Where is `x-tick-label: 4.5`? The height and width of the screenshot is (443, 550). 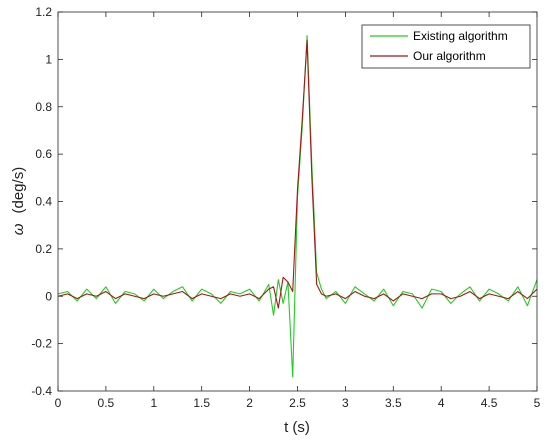
x-tick-label: 4.5 is located at coordinates (489, 403).